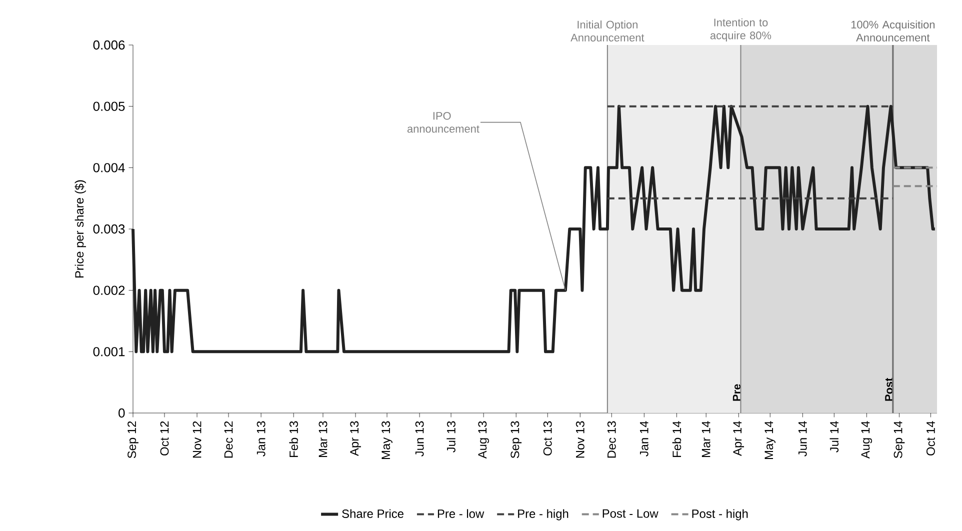  Describe the element at coordinates (133, 439) in the screenshot. I see `x-tick-label: Sep 12` at that location.